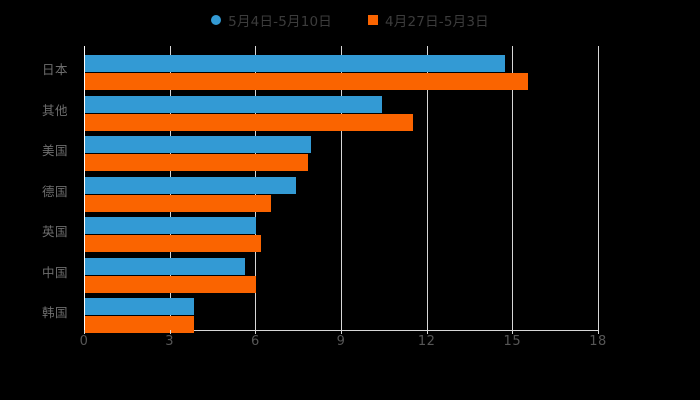 The image size is (700, 400). What do you see at coordinates (54, 313) in the screenshot?
I see `y-axis-label-韩国: 韩国` at bounding box center [54, 313].